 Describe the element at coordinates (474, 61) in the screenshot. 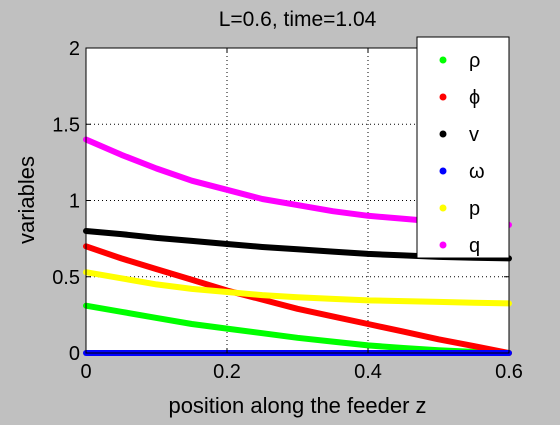

I see `legend-label-0: ρ` at that location.